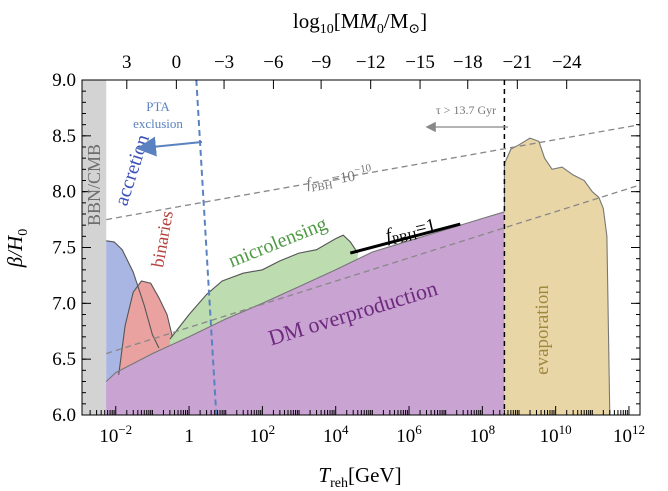 Image resolution: width=668 pixels, height=491 pixels. What do you see at coordinates (411, 232) in the screenshot?
I see `fpbh-1-label: fPBH=1` at bounding box center [411, 232].